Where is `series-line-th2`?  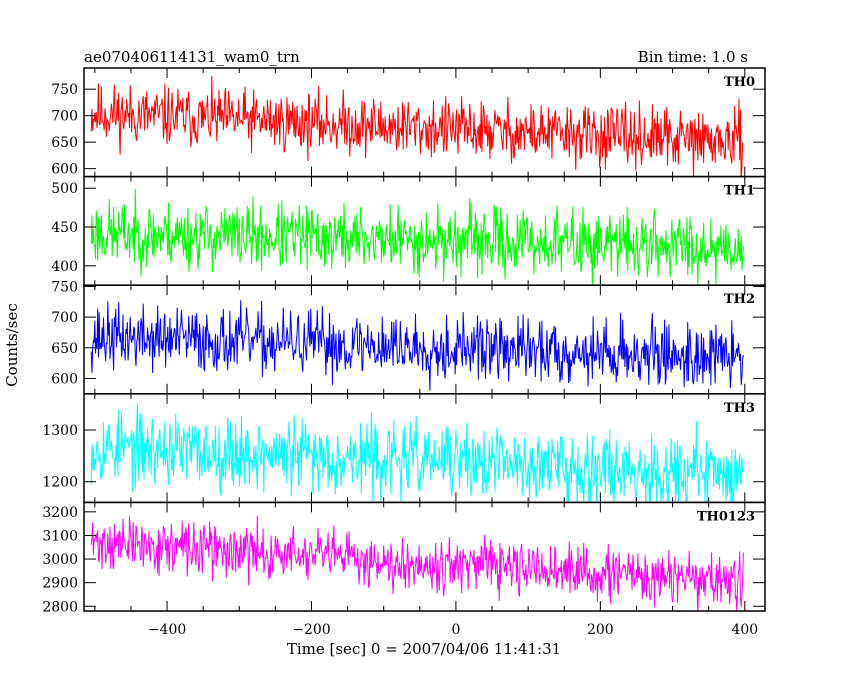 series-line-th2 is located at coordinates (417, 345).